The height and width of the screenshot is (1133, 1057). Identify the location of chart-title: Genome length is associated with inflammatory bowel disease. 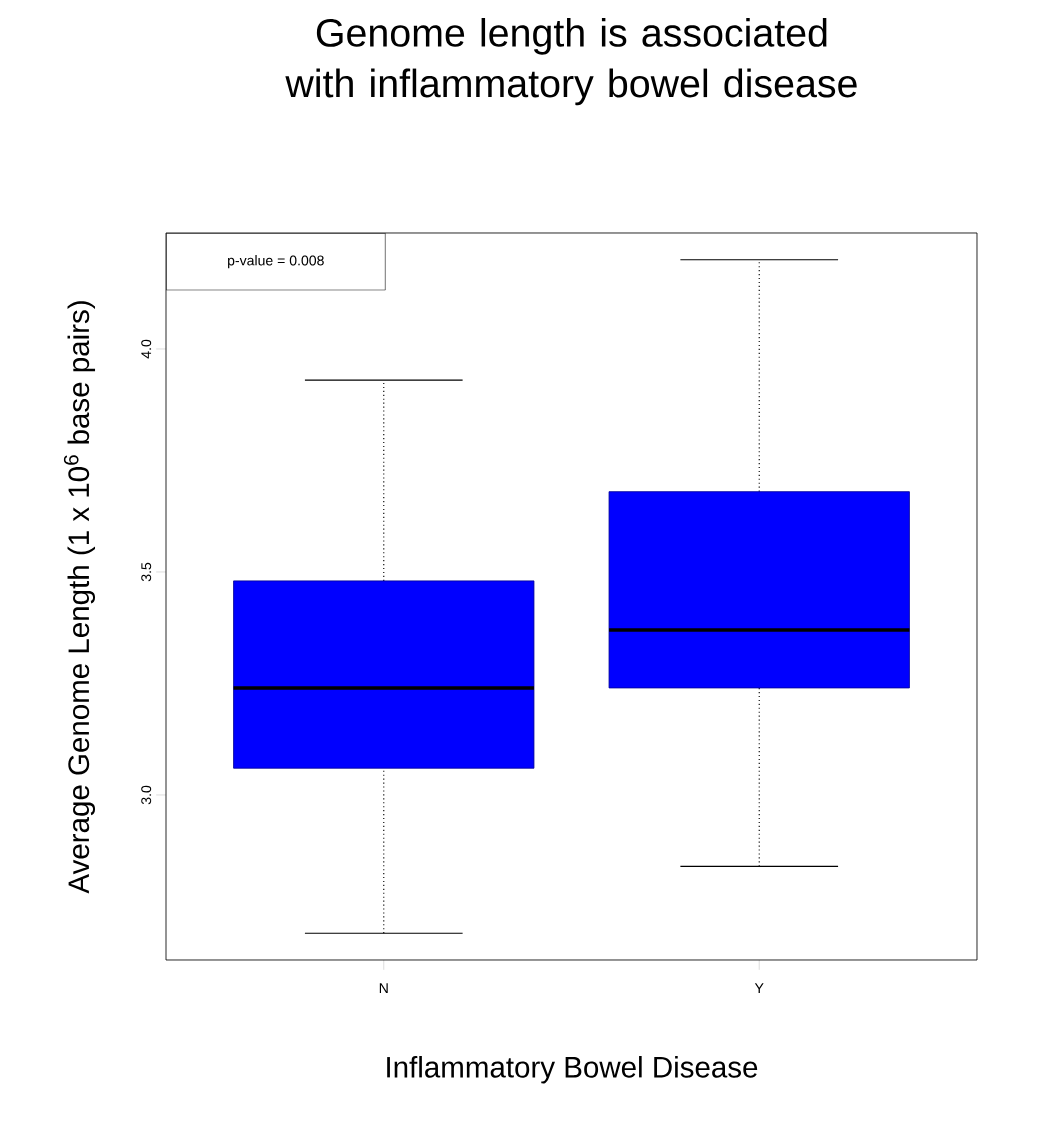
(571, 61).